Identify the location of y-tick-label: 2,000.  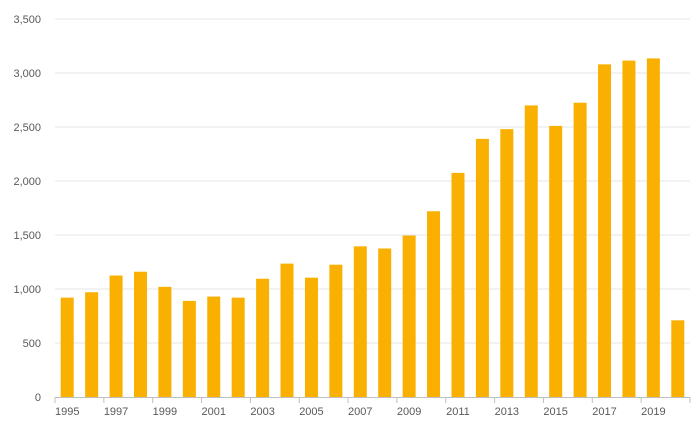
(27, 182).